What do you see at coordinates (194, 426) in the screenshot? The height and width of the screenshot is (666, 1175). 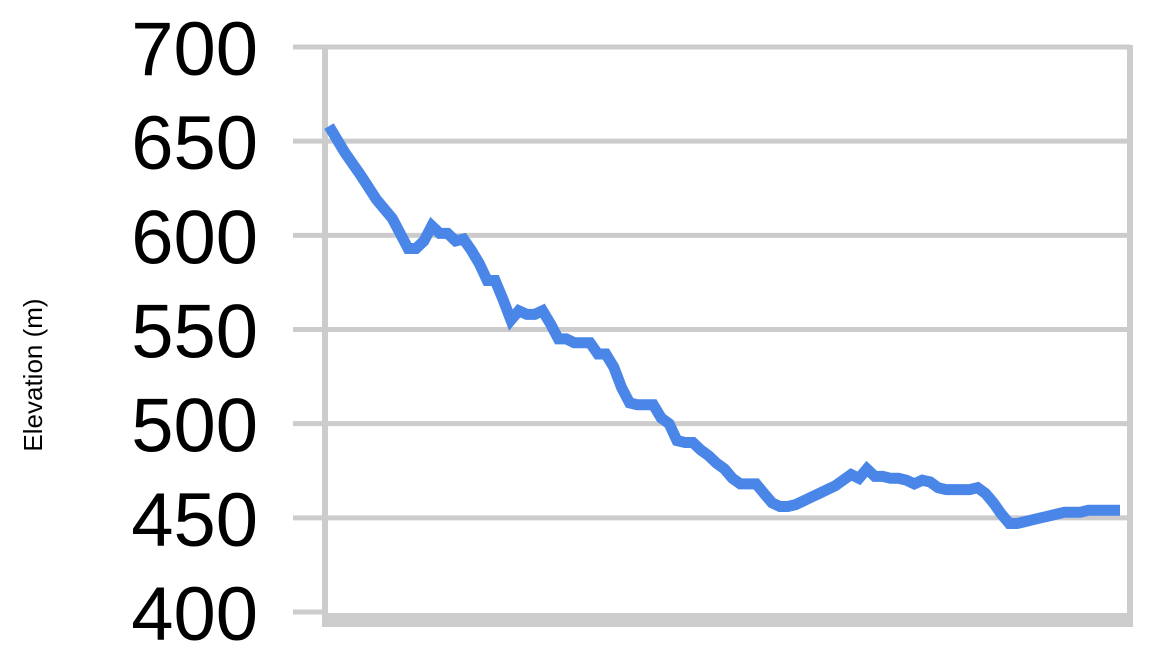 I see `y-tick-label: 500` at bounding box center [194, 426].